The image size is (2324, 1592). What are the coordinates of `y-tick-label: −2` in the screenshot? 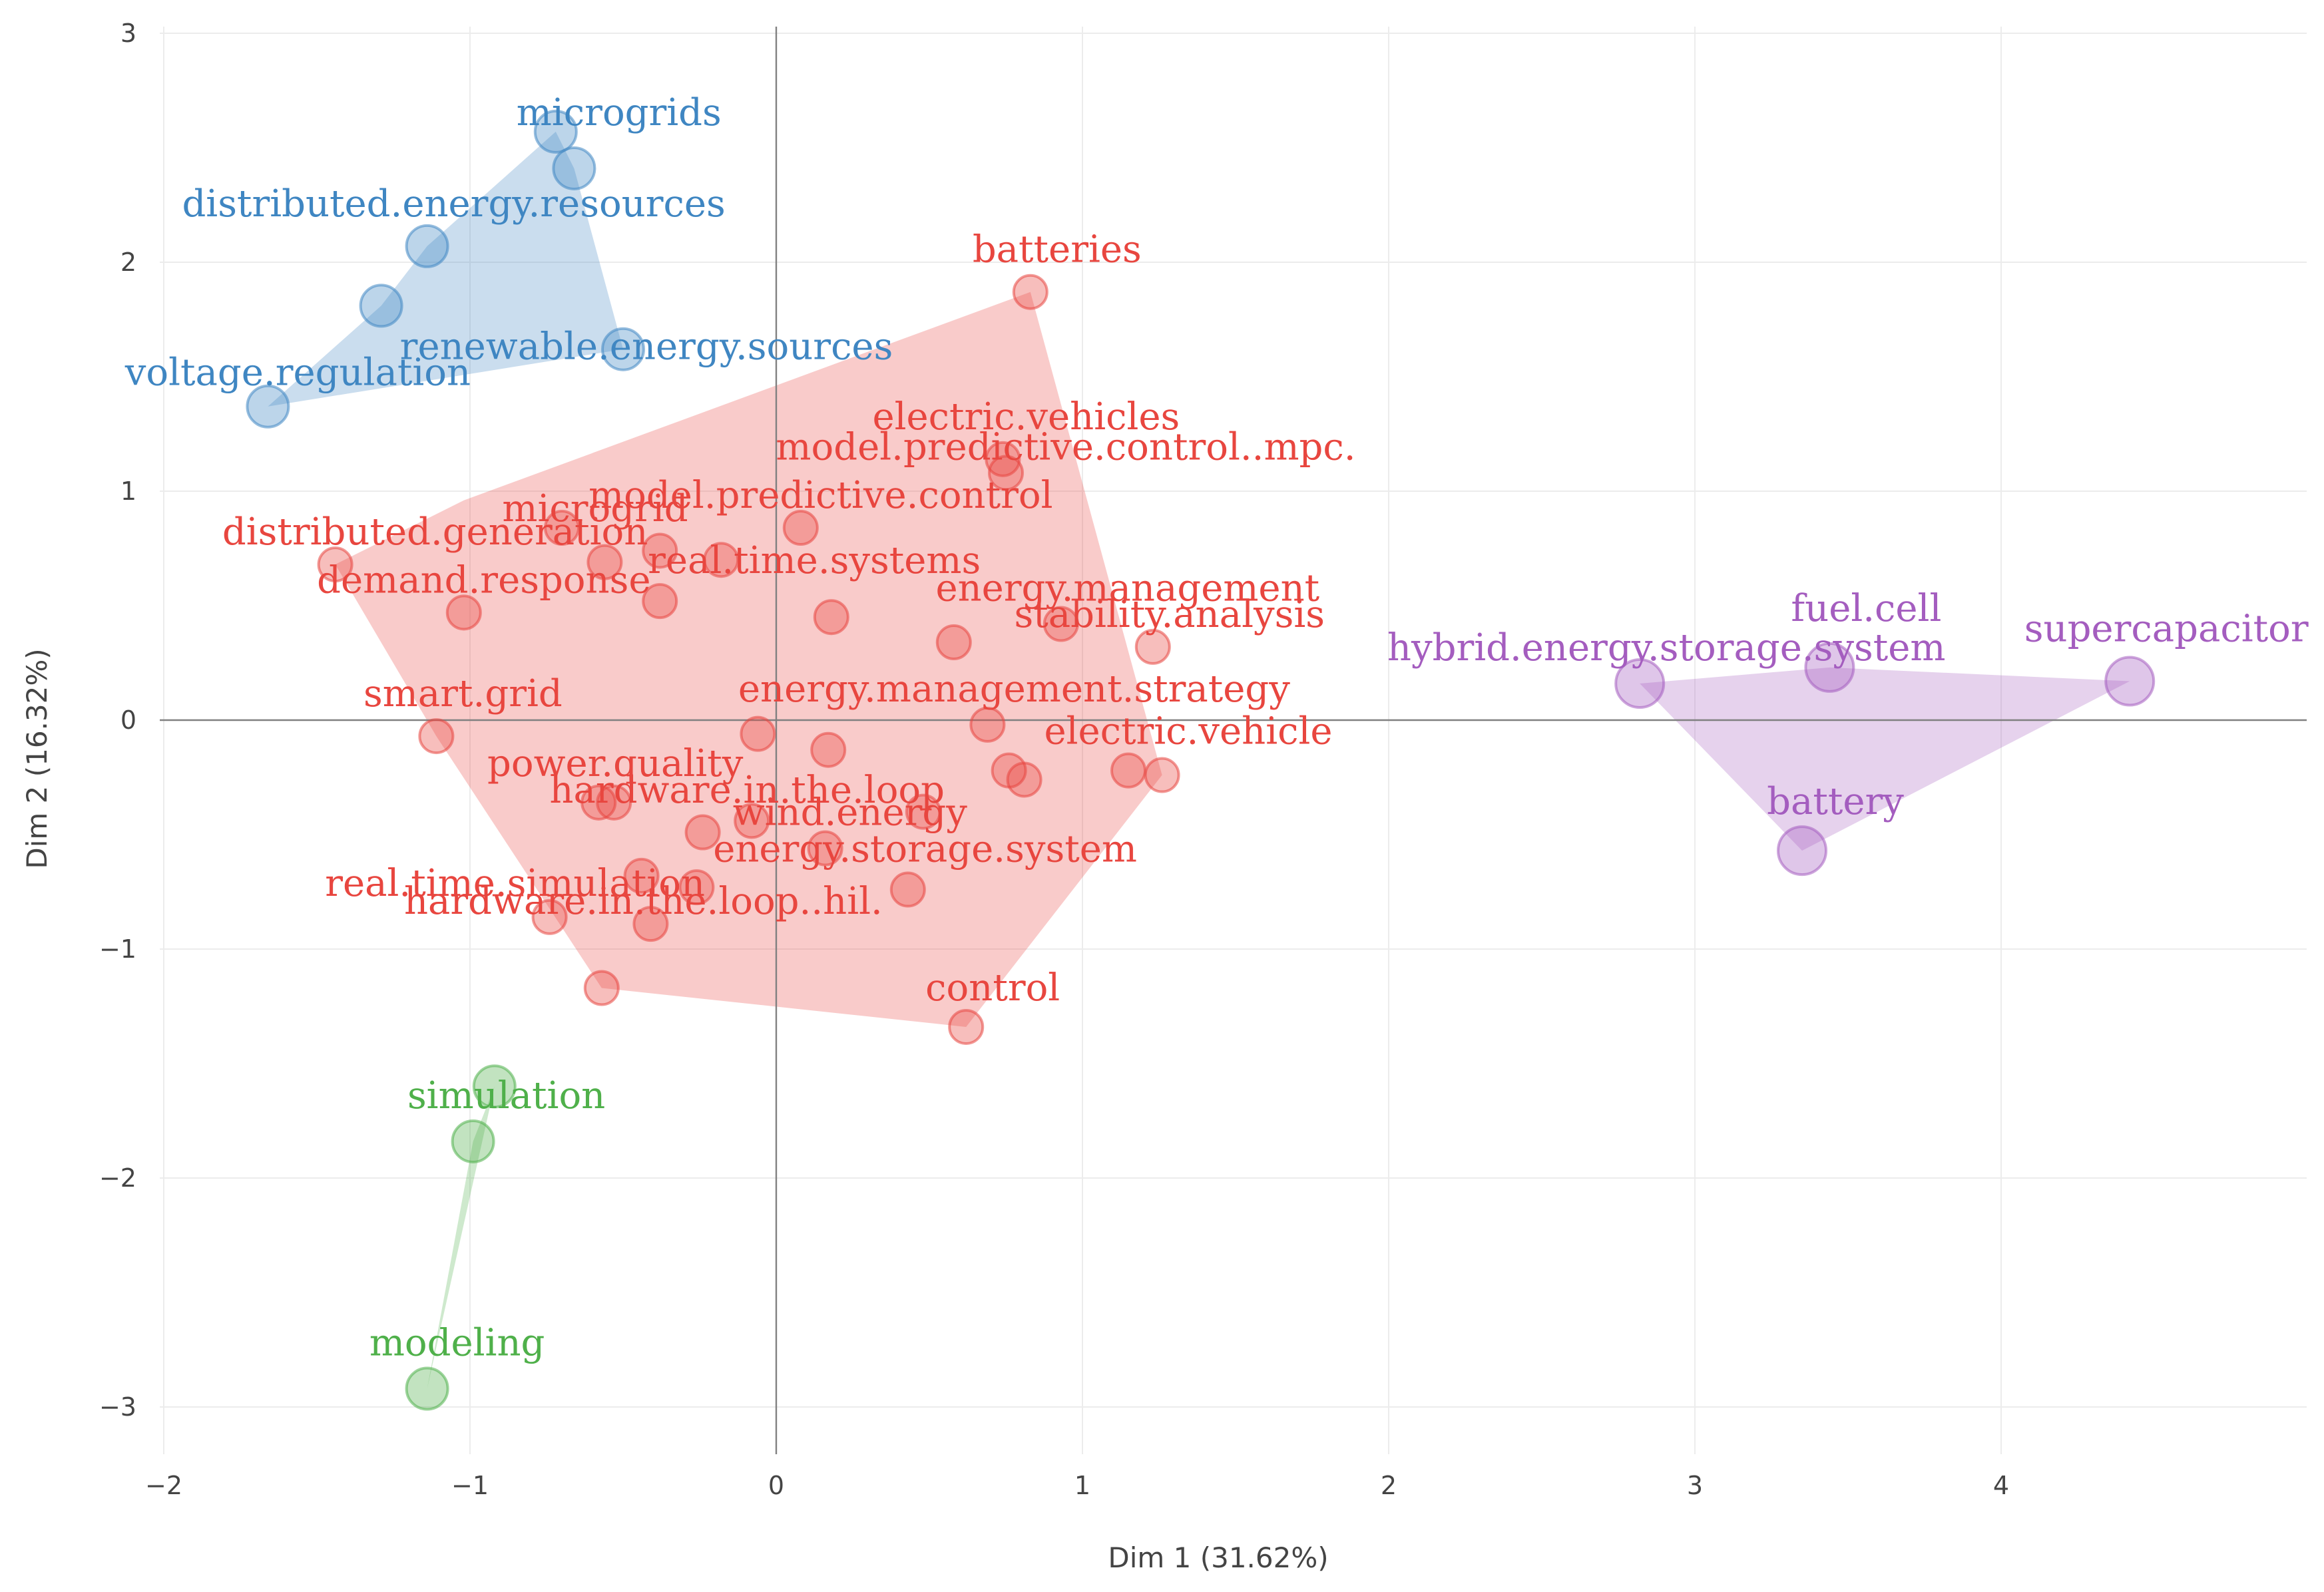 It's located at (117, 1178).